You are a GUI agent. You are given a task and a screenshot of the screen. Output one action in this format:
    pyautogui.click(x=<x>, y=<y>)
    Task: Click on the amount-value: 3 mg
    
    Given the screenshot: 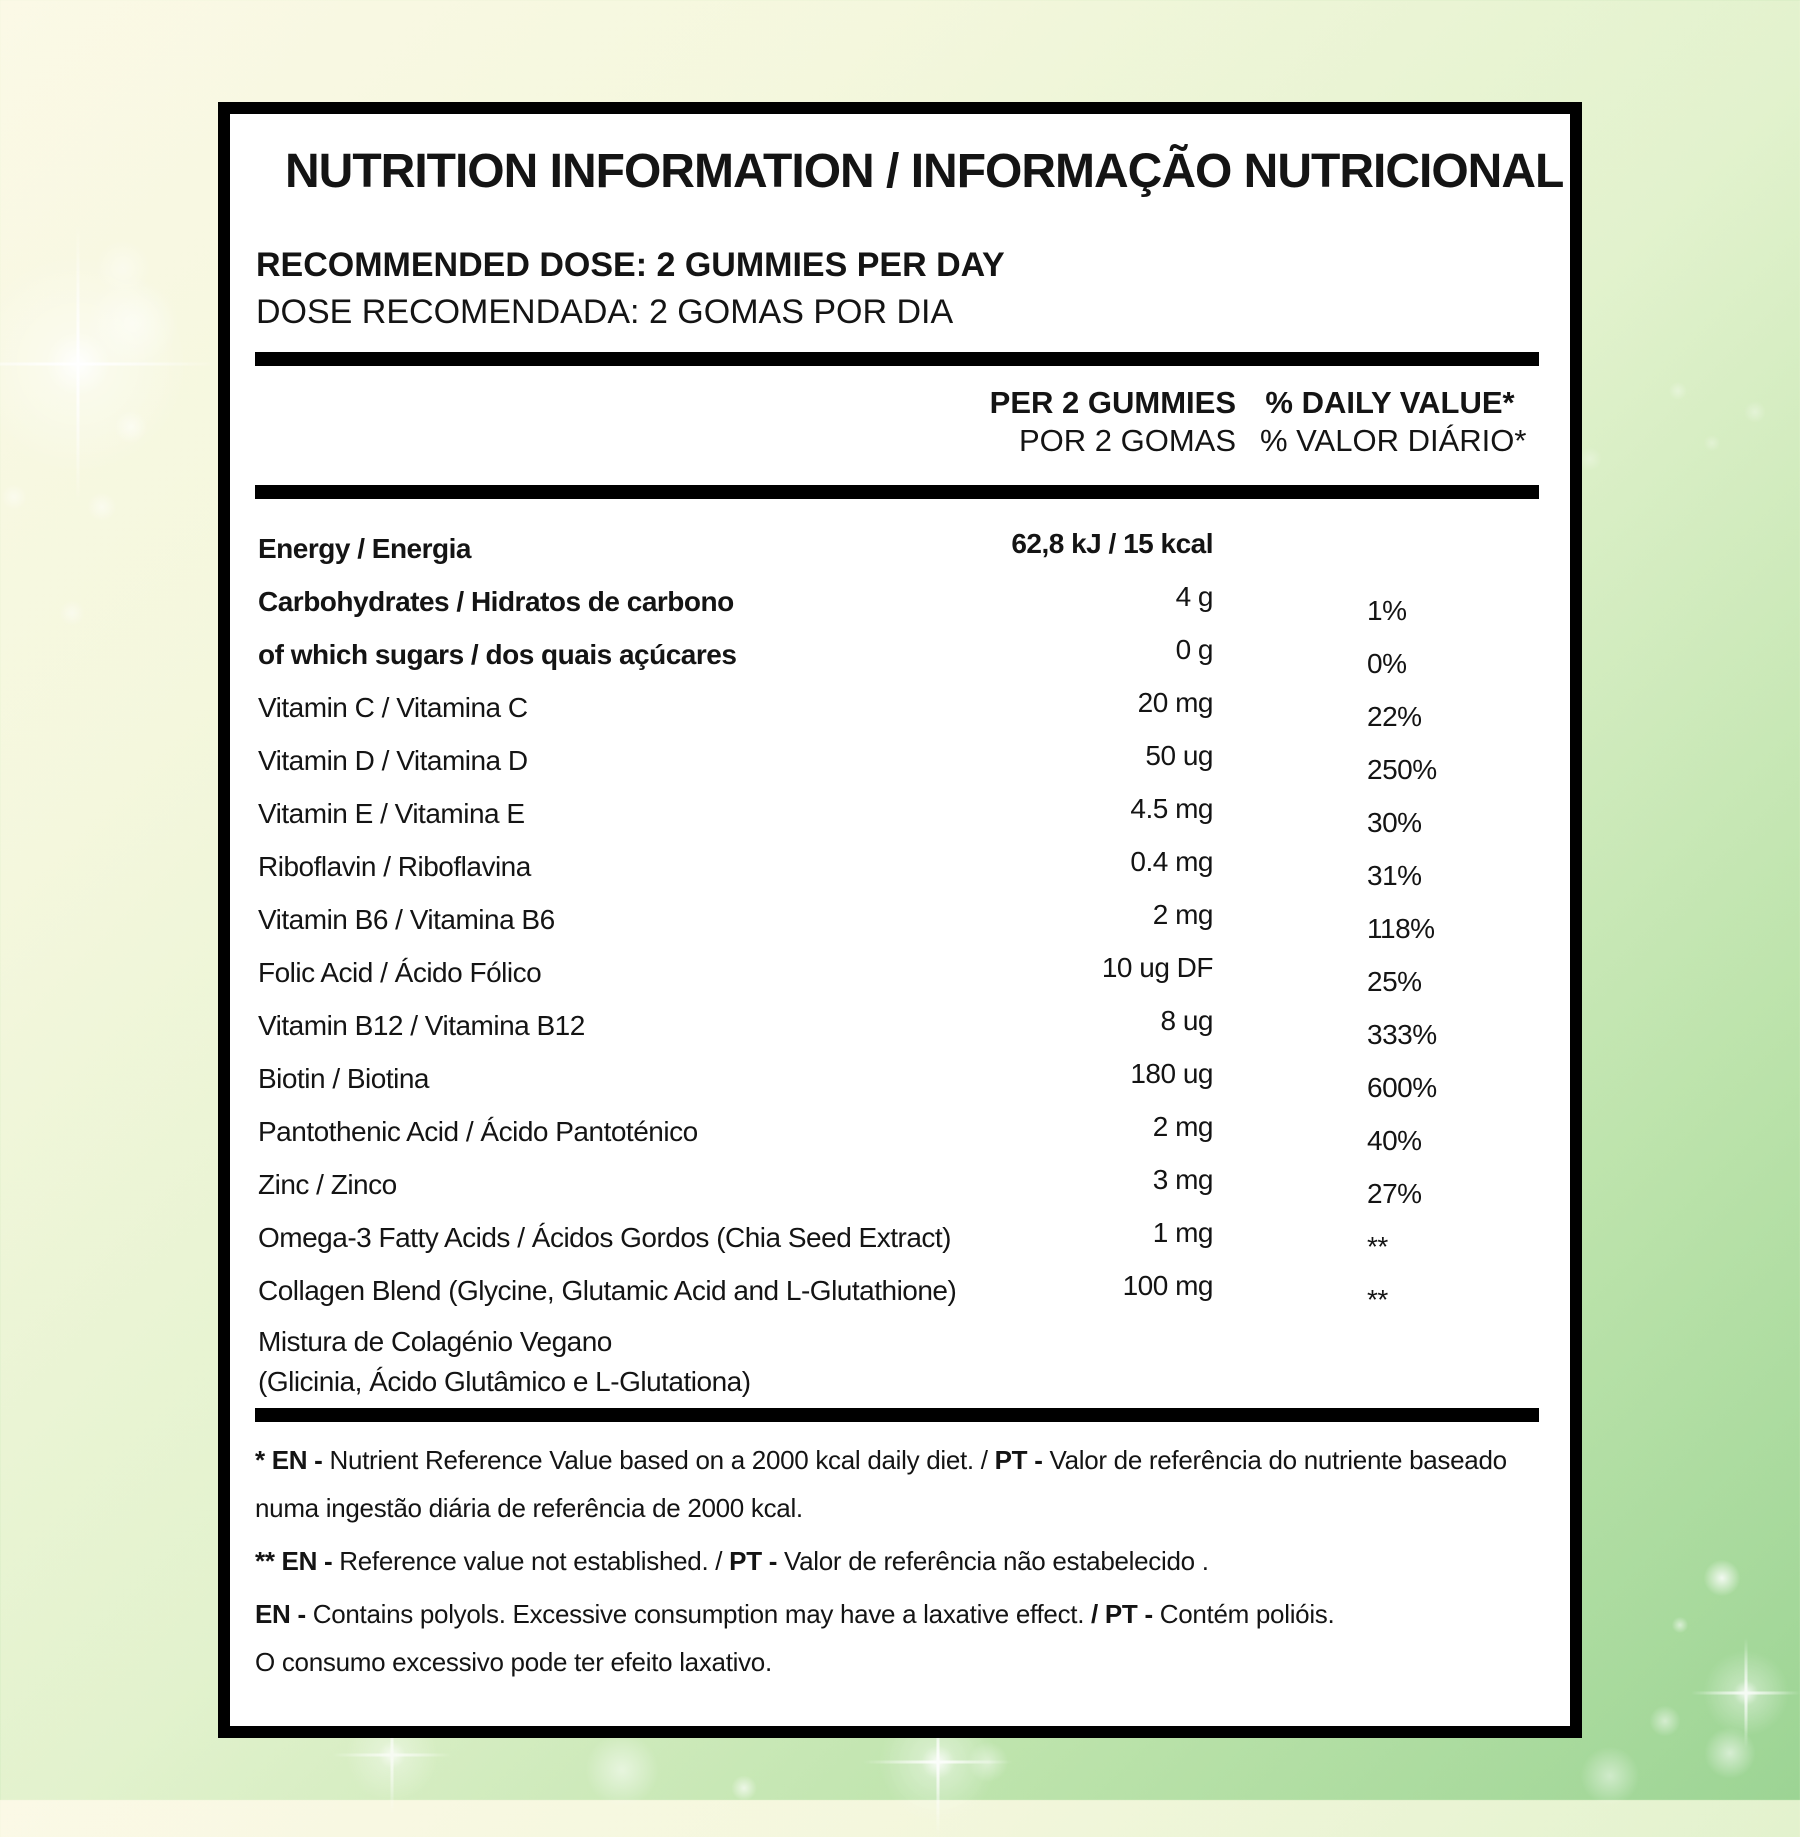 What is the action you would take?
    pyautogui.click(x=1183, y=1179)
    